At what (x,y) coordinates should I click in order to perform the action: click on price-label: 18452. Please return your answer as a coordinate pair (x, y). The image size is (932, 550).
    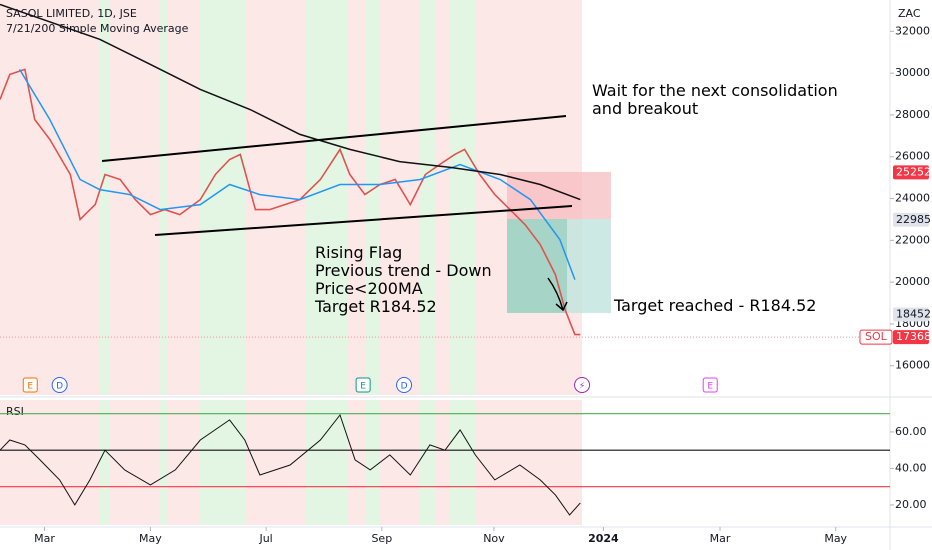
    Looking at the image, I should click on (913, 313).